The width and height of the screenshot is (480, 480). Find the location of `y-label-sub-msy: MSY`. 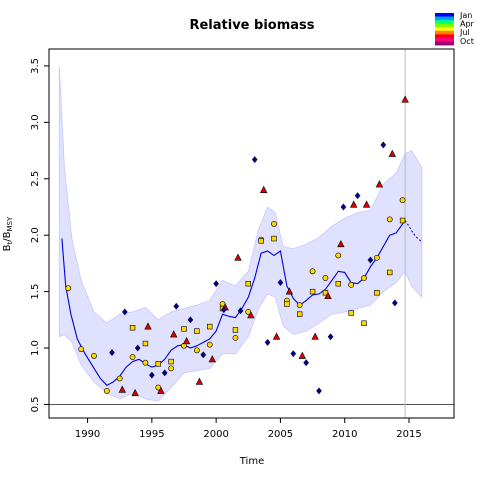

y-label-sub-msy: MSY is located at coordinates (10, 223).